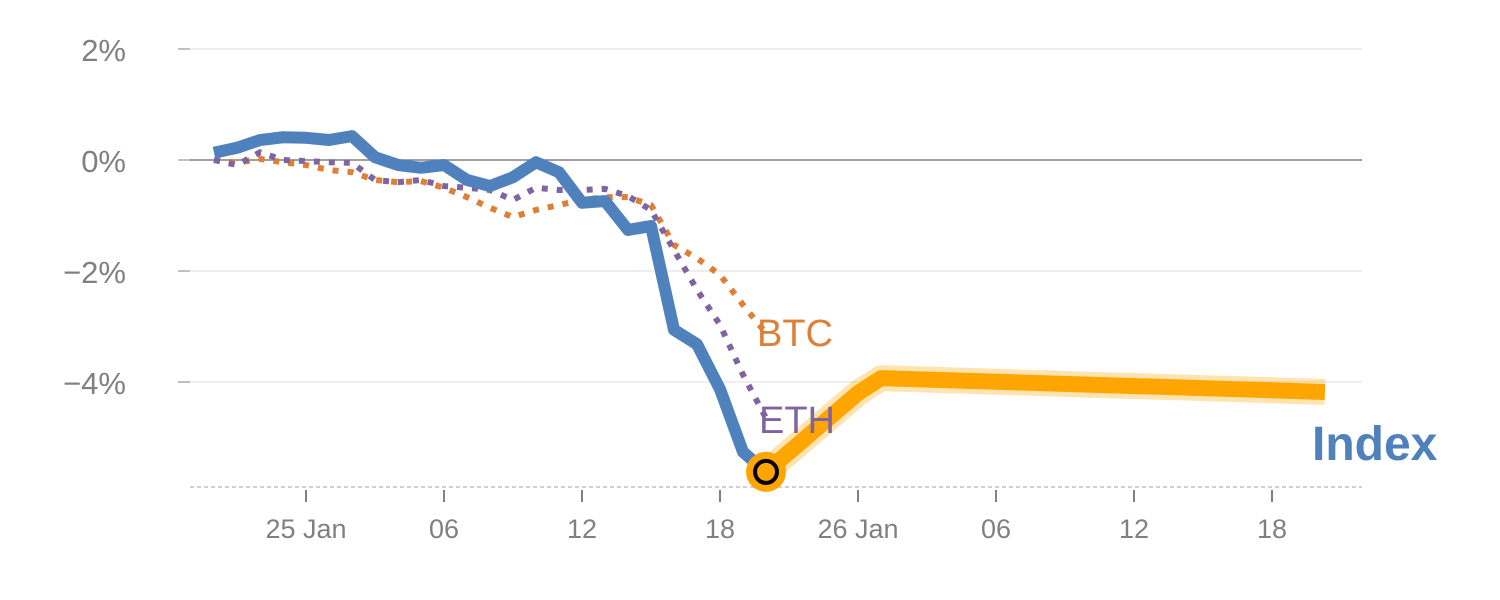  What do you see at coordinates (305, 529) in the screenshot?
I see `x-tick-label: 25 Jan` at bounding box center [305, 529].